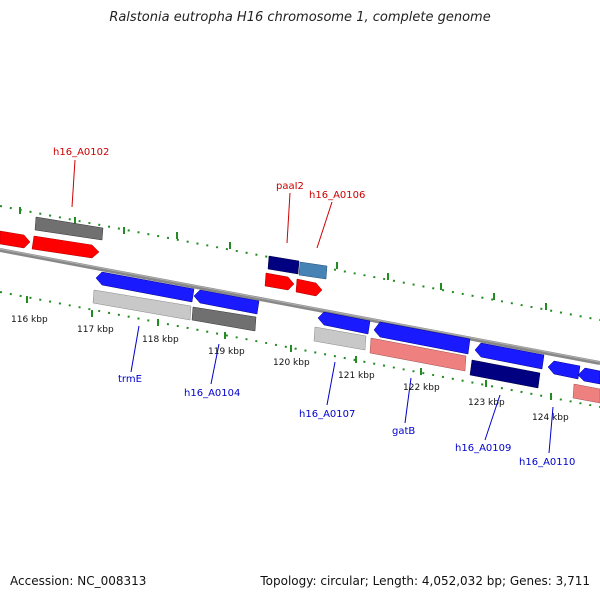  What do you see at coordinates (337, 195) in the screenshot?
I see `gene-label-h16-A0106: h16_A0106` at bounding box center [337, 195].